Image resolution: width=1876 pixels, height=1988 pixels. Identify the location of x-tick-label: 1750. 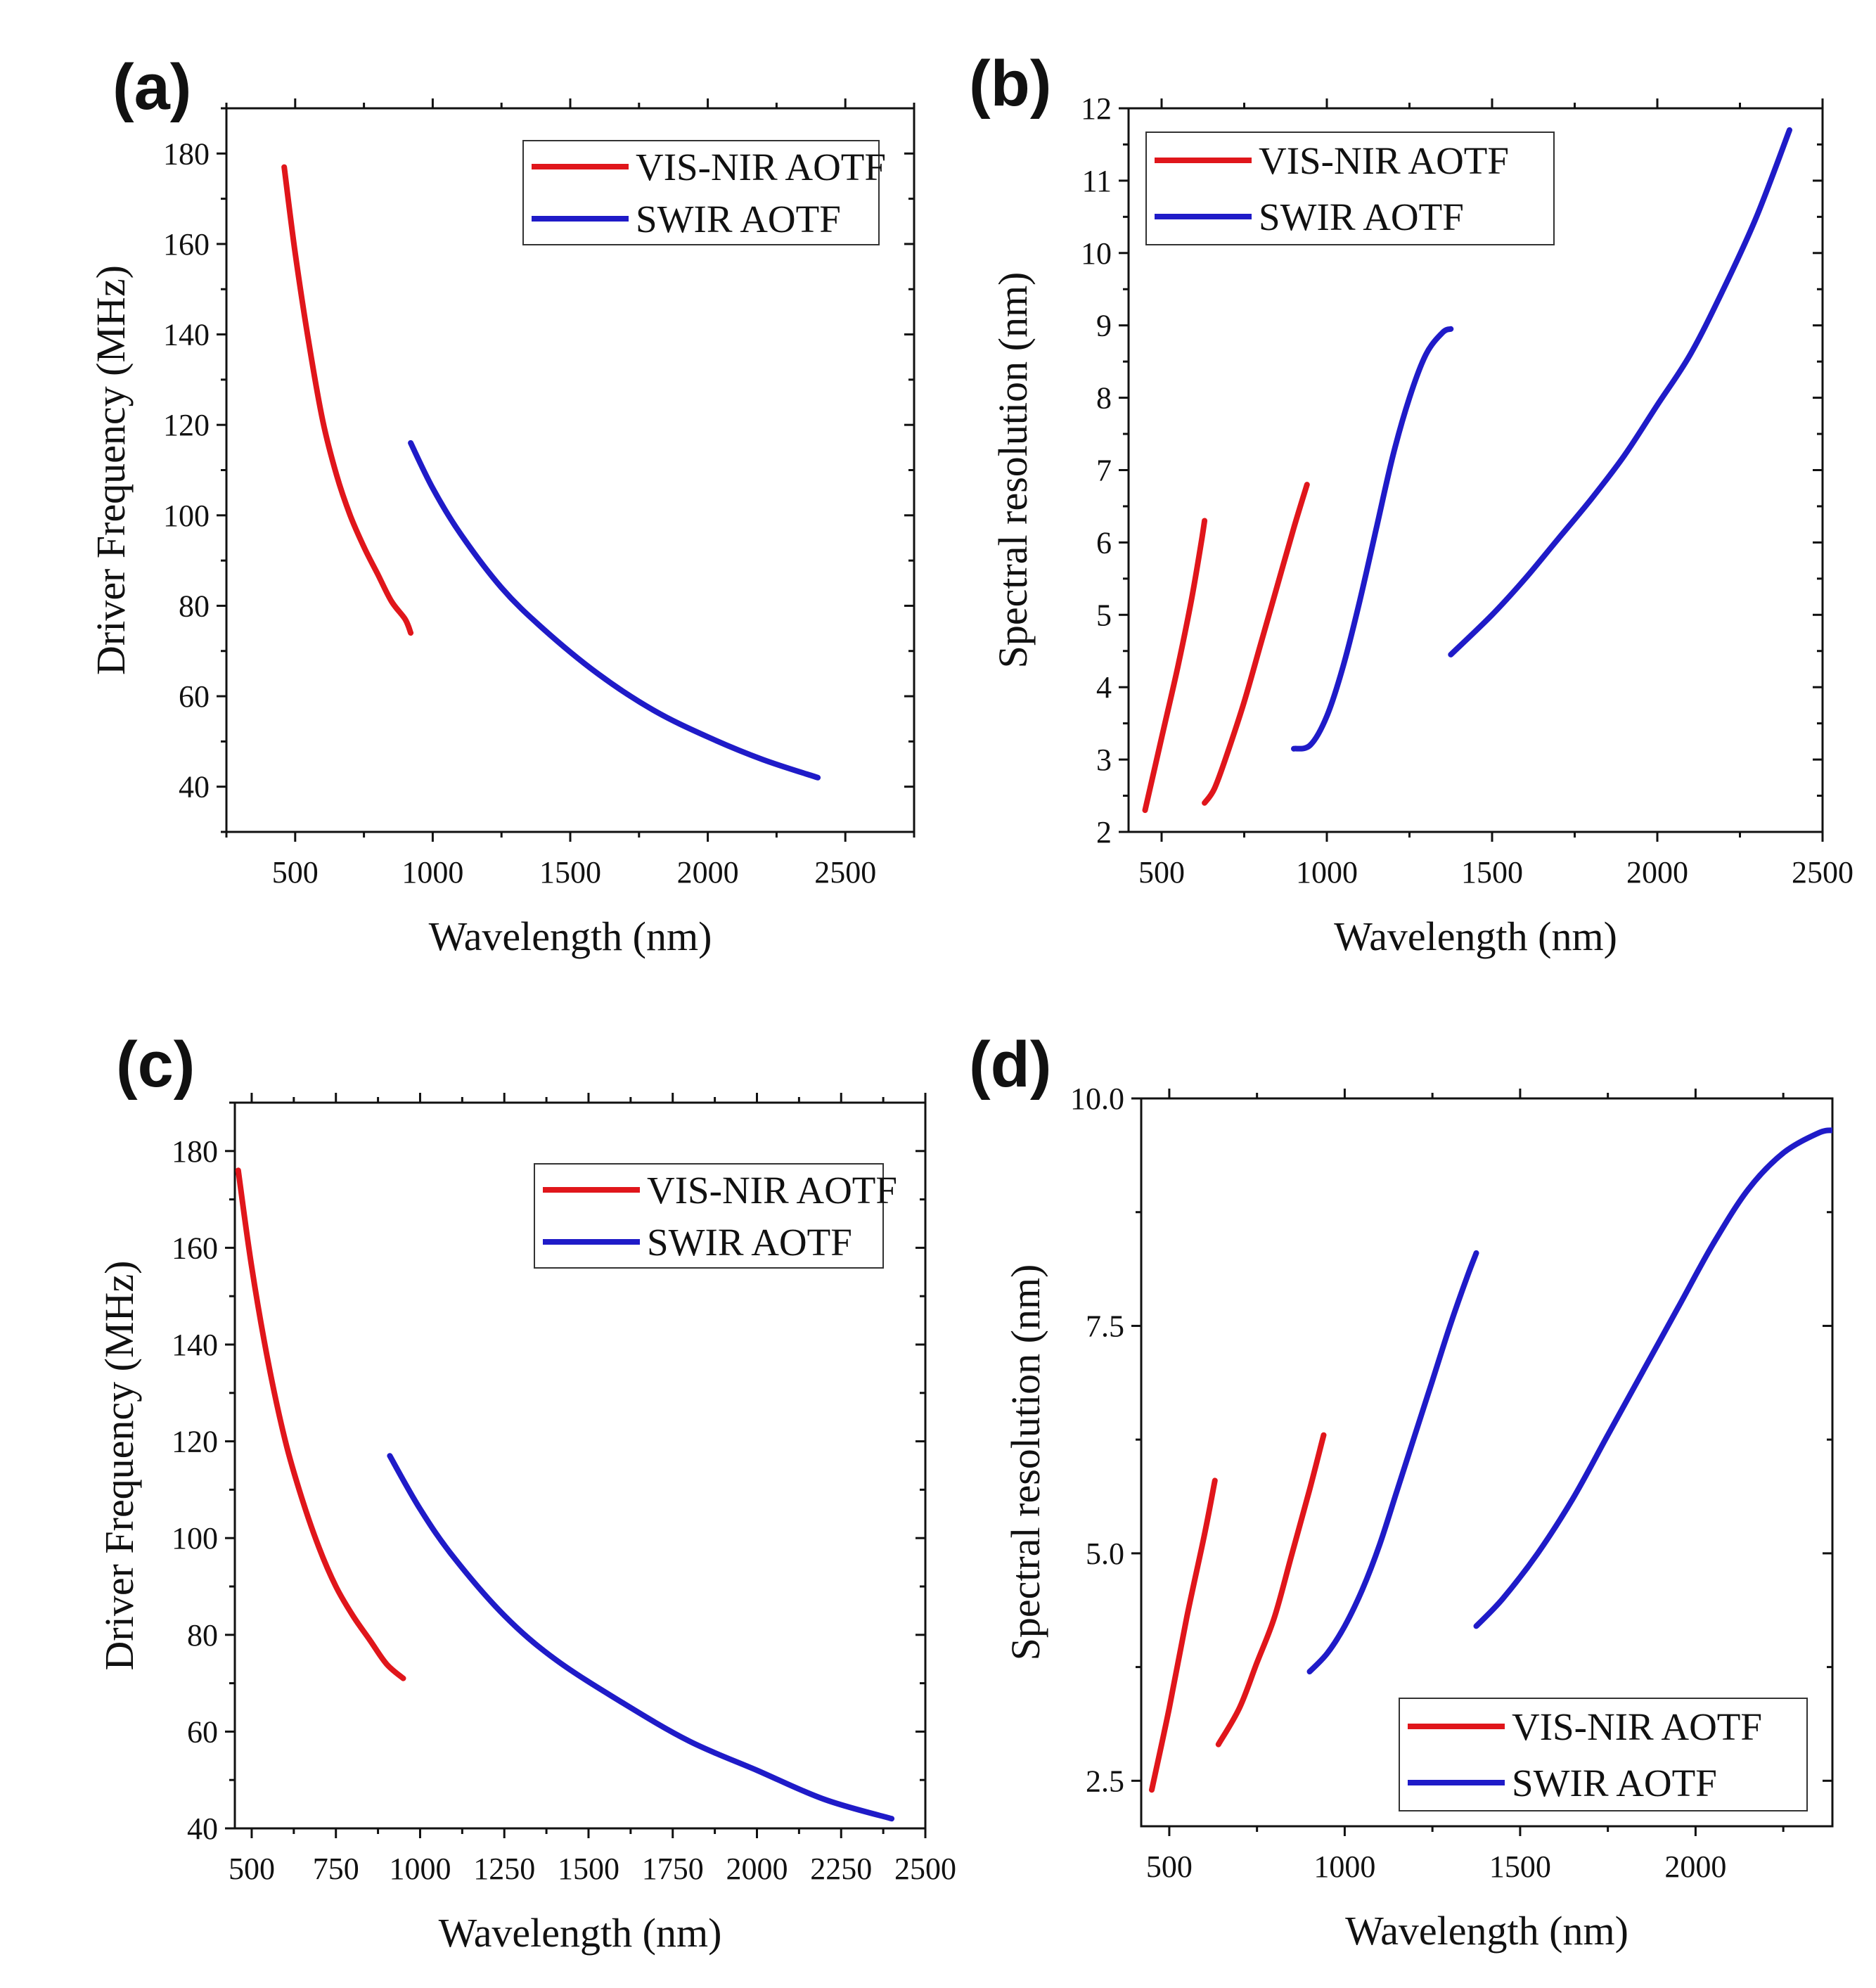
(673, 1869).